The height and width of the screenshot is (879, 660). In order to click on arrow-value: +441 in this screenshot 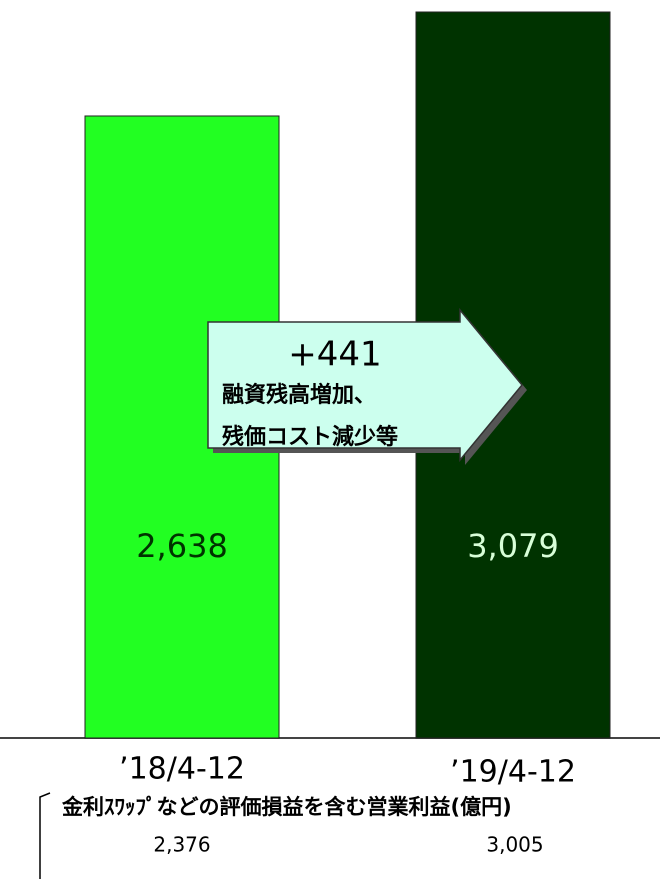, I will do `click(334, 355)`.